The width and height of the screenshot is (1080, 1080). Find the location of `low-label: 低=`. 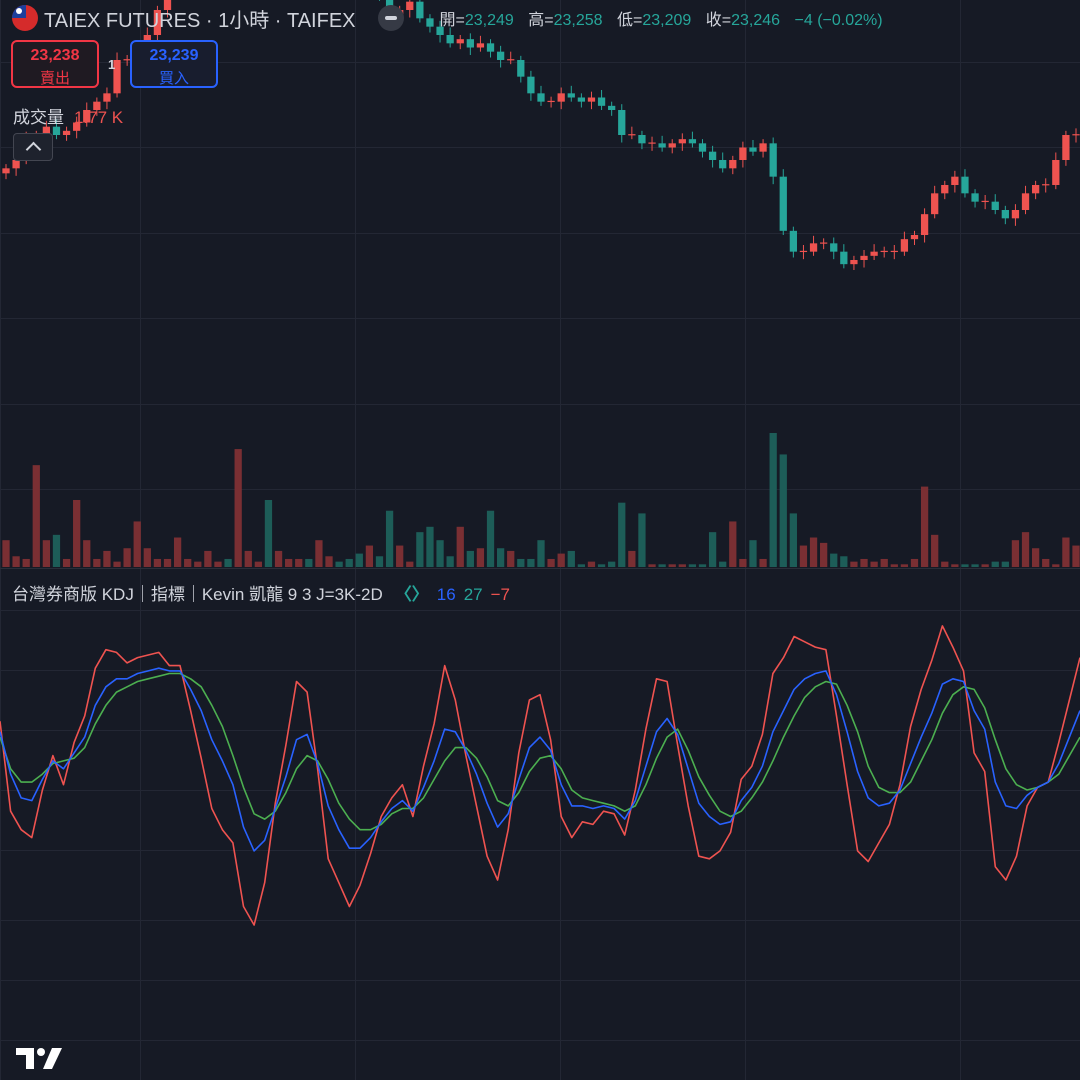

low-label: 低= is located at coordinates (630, 20).